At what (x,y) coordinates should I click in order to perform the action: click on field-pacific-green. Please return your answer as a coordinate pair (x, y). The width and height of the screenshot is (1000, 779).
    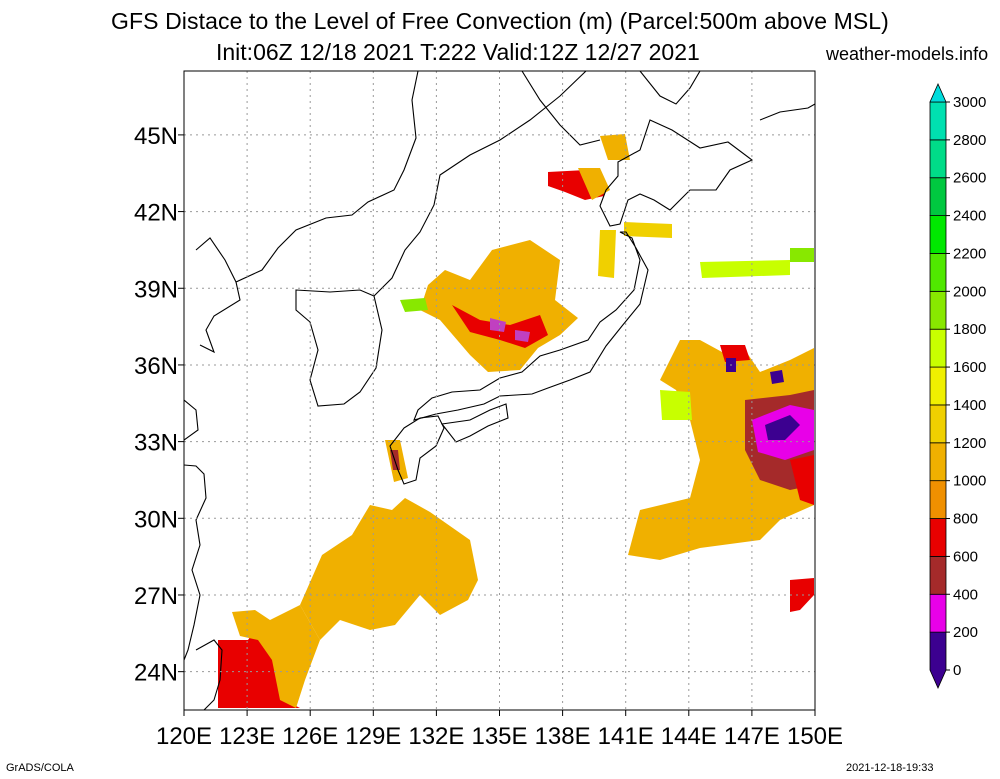
    Looking at the image, I should click on (802, 255).